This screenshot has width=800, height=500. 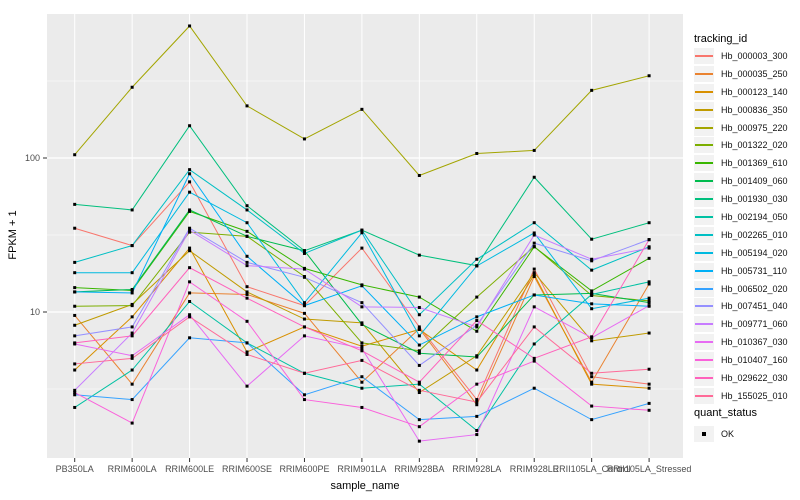 I want to click on legend-entry-label: Hb_001409_060, so click(x=754, y=181).